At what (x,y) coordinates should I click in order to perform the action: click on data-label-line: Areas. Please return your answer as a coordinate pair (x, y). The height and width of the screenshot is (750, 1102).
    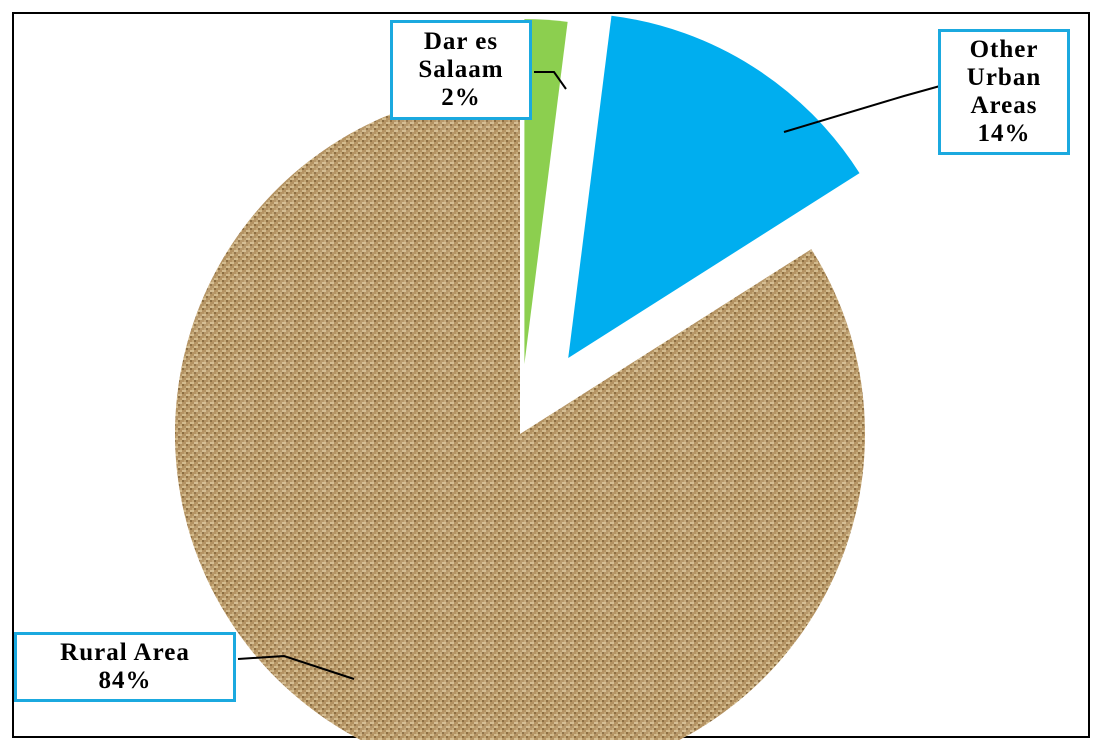
    Looking at the image, I should click on (1004, 105).